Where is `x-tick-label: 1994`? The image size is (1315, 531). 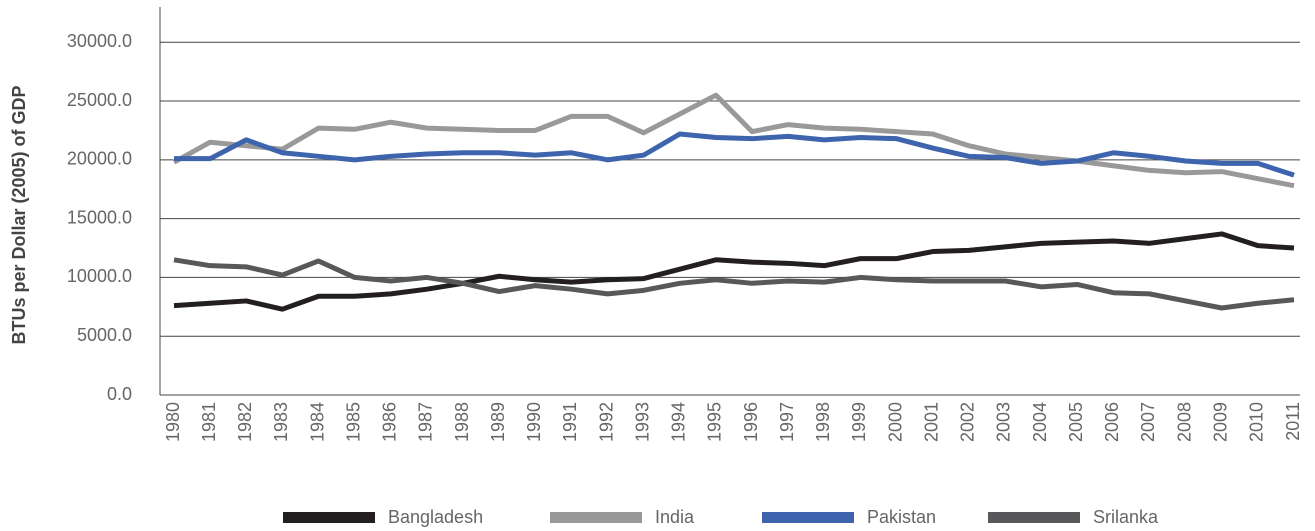
x-tick-label: 1994 is located at coordinates (679, 422).